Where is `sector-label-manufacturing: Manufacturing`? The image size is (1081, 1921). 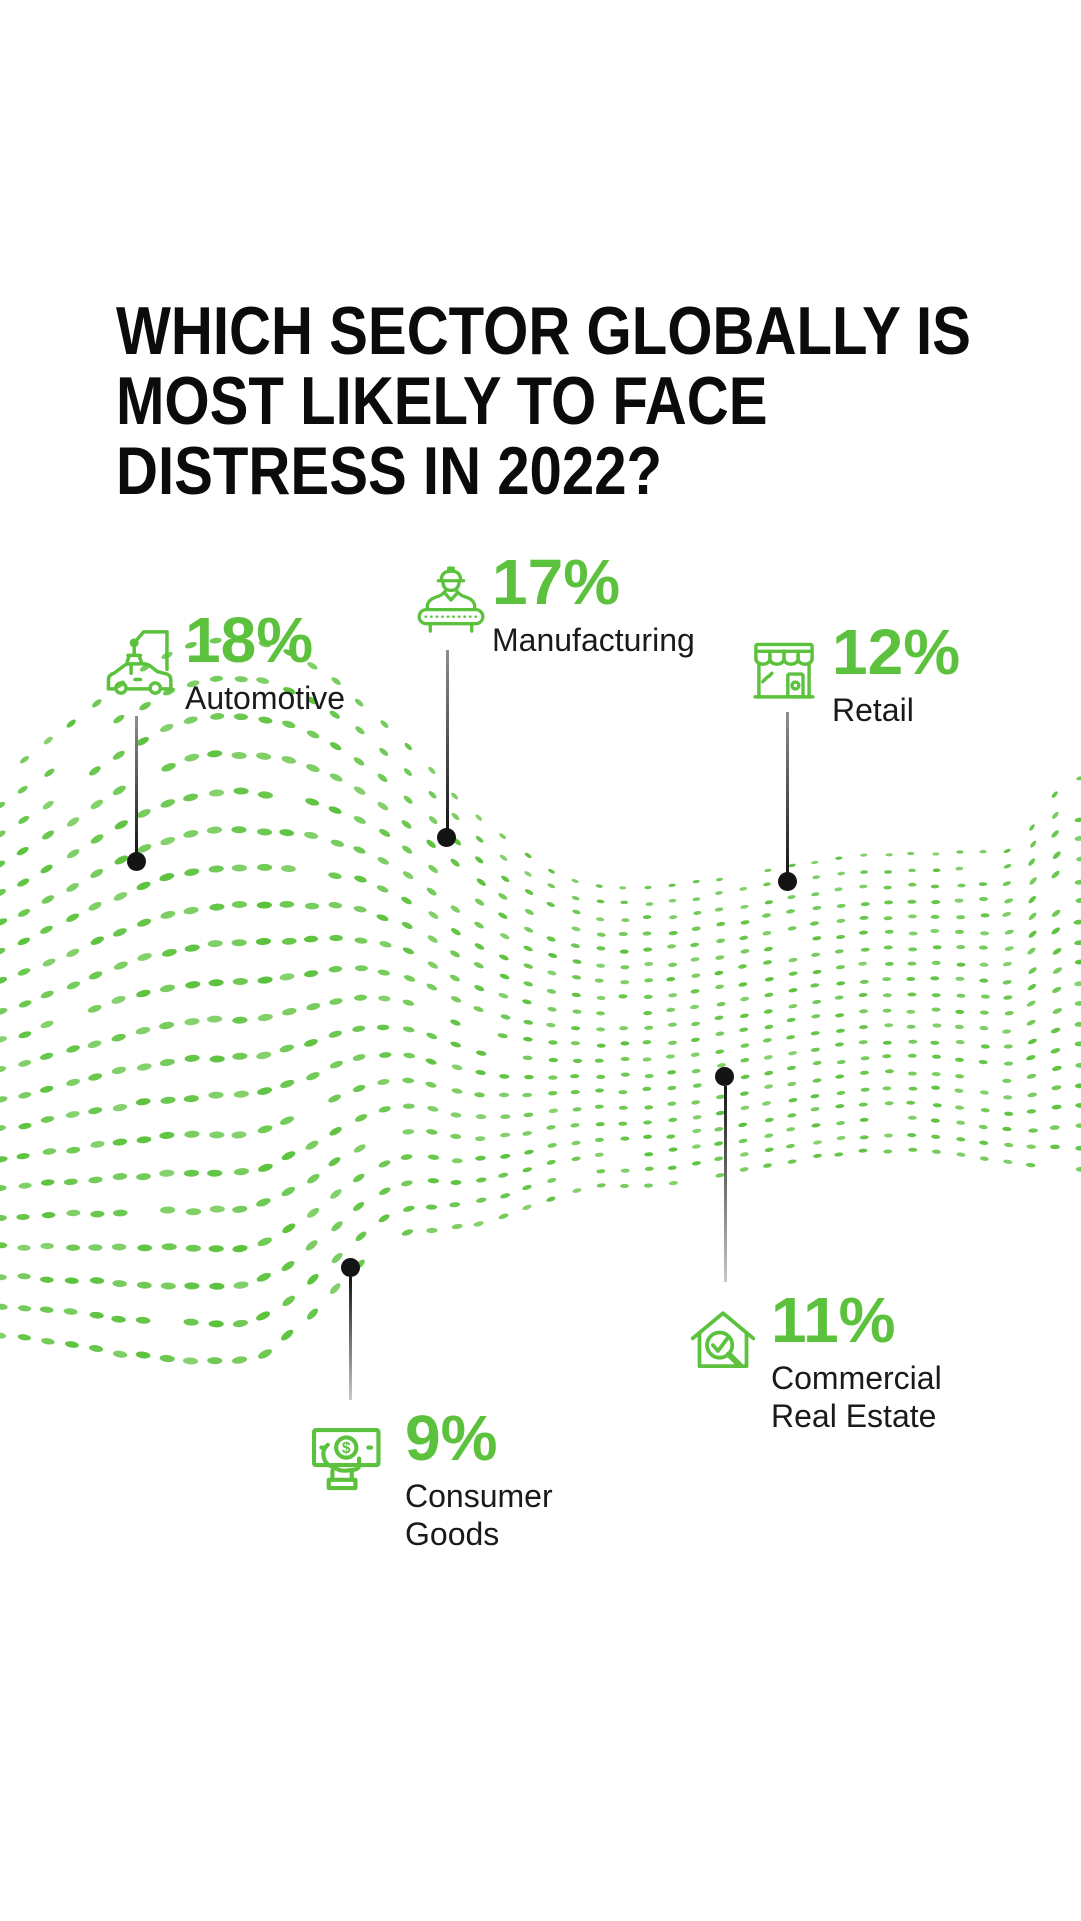
sector-label-manufacturing: Manufacturing is located at coordinates (593, 640).